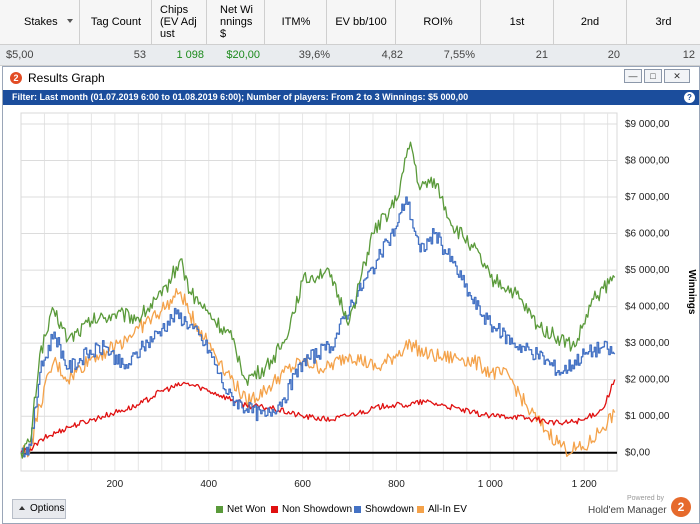 The image size is (700, 524). I want to click on column-header-ev-bb100: EV bb/100, so click(361, 22).